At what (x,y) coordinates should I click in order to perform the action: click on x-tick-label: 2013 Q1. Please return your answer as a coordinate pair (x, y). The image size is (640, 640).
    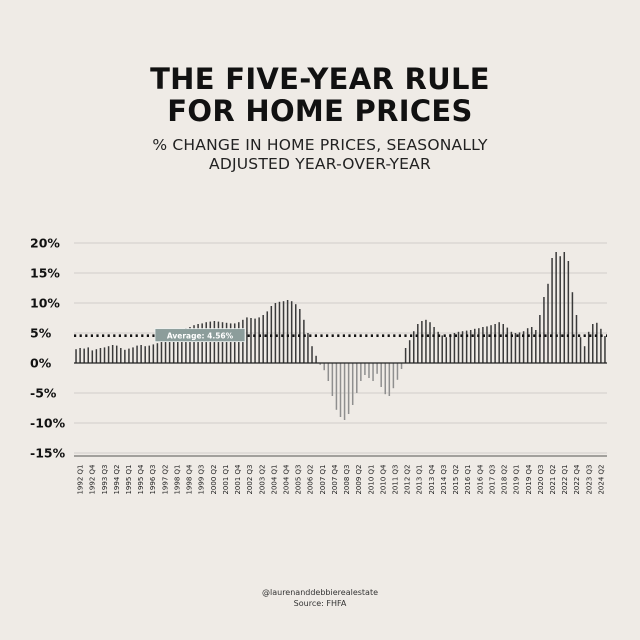
    Looking at the image, I should click on (420, 480).